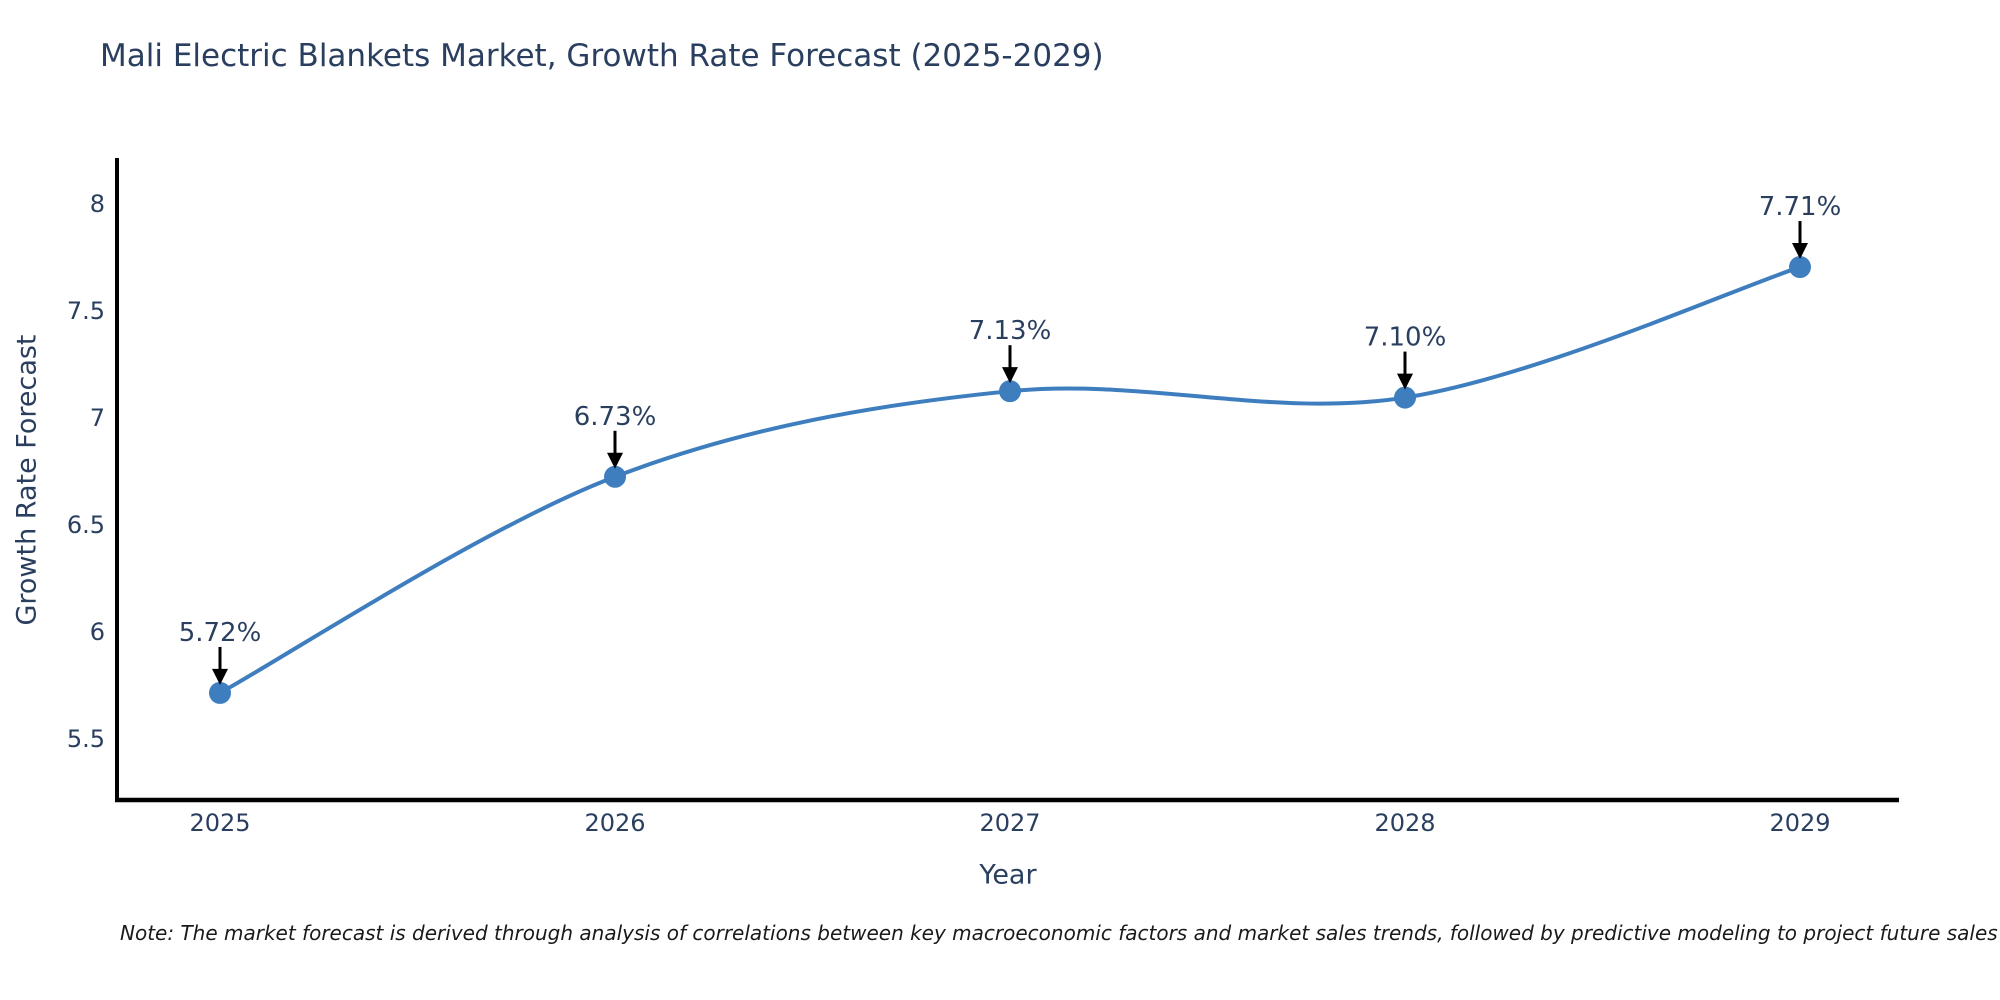 The height and width of the screenshot is (1000, 2000). What do you see at coordinates (1008, 875) in the screenshot?
I see `x-axis-title: Year` at bounding box center [1008, 875].